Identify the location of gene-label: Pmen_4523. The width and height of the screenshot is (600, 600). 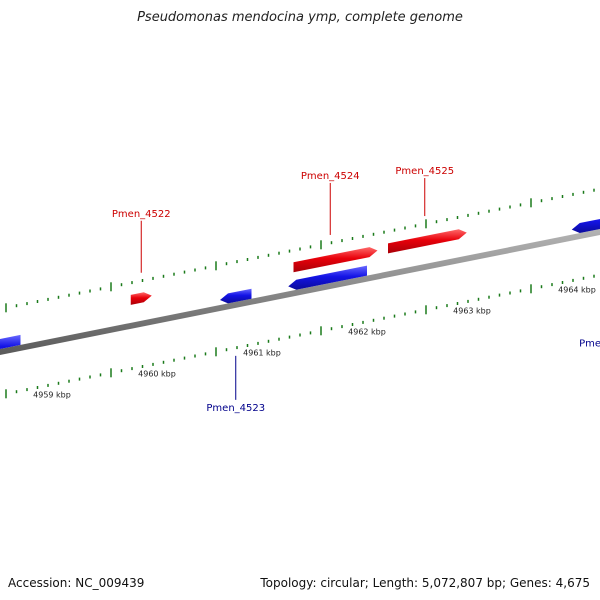
(235, 408).